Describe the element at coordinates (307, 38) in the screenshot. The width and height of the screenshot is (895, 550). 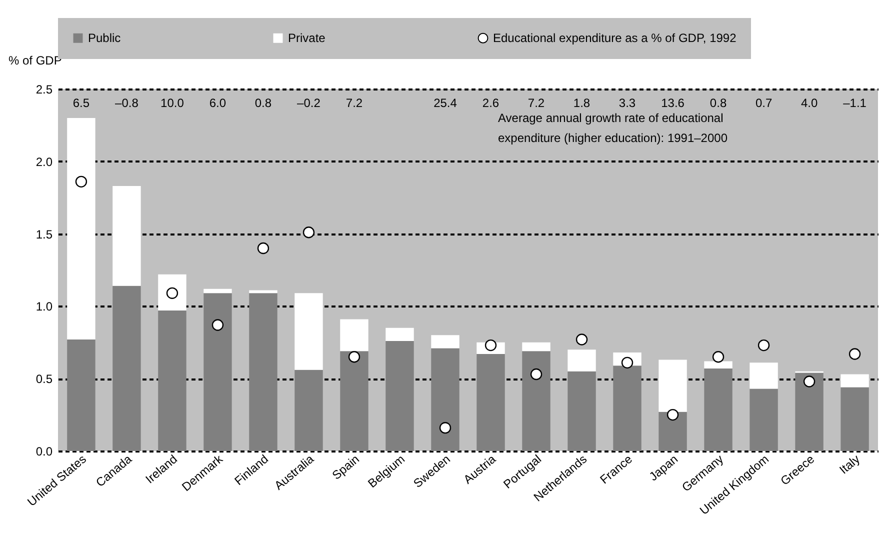
I see `legend-label: Private` at that location.